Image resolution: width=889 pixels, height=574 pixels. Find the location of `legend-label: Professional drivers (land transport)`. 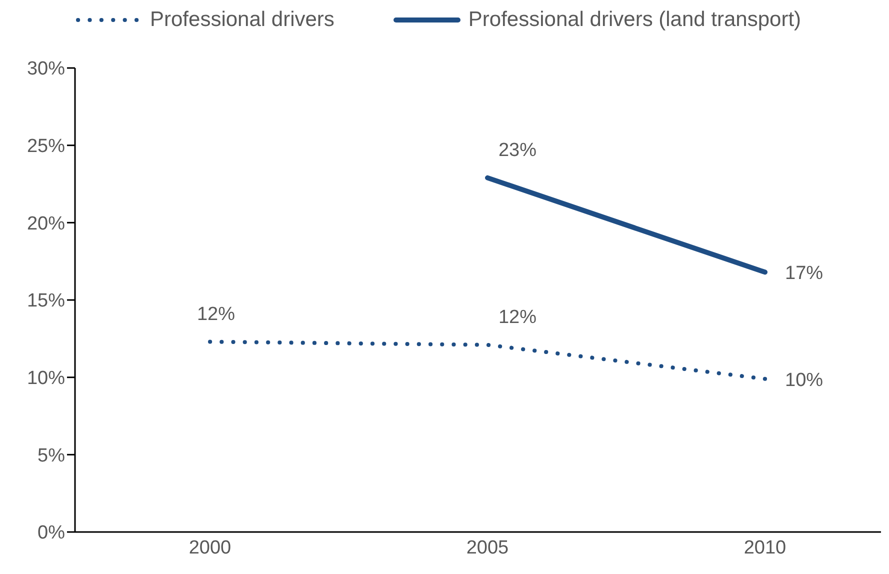

legend-label: Professional drivers (land transport) is located at coordinates (635, 20).